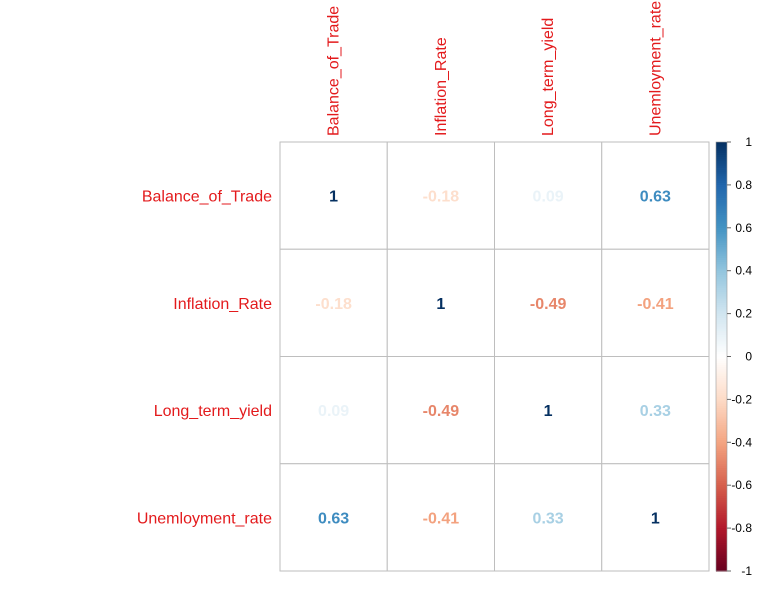  Describe the element at coordinates (333, 518) in the screenshot. I see `cell-value: 0.63` at that location.